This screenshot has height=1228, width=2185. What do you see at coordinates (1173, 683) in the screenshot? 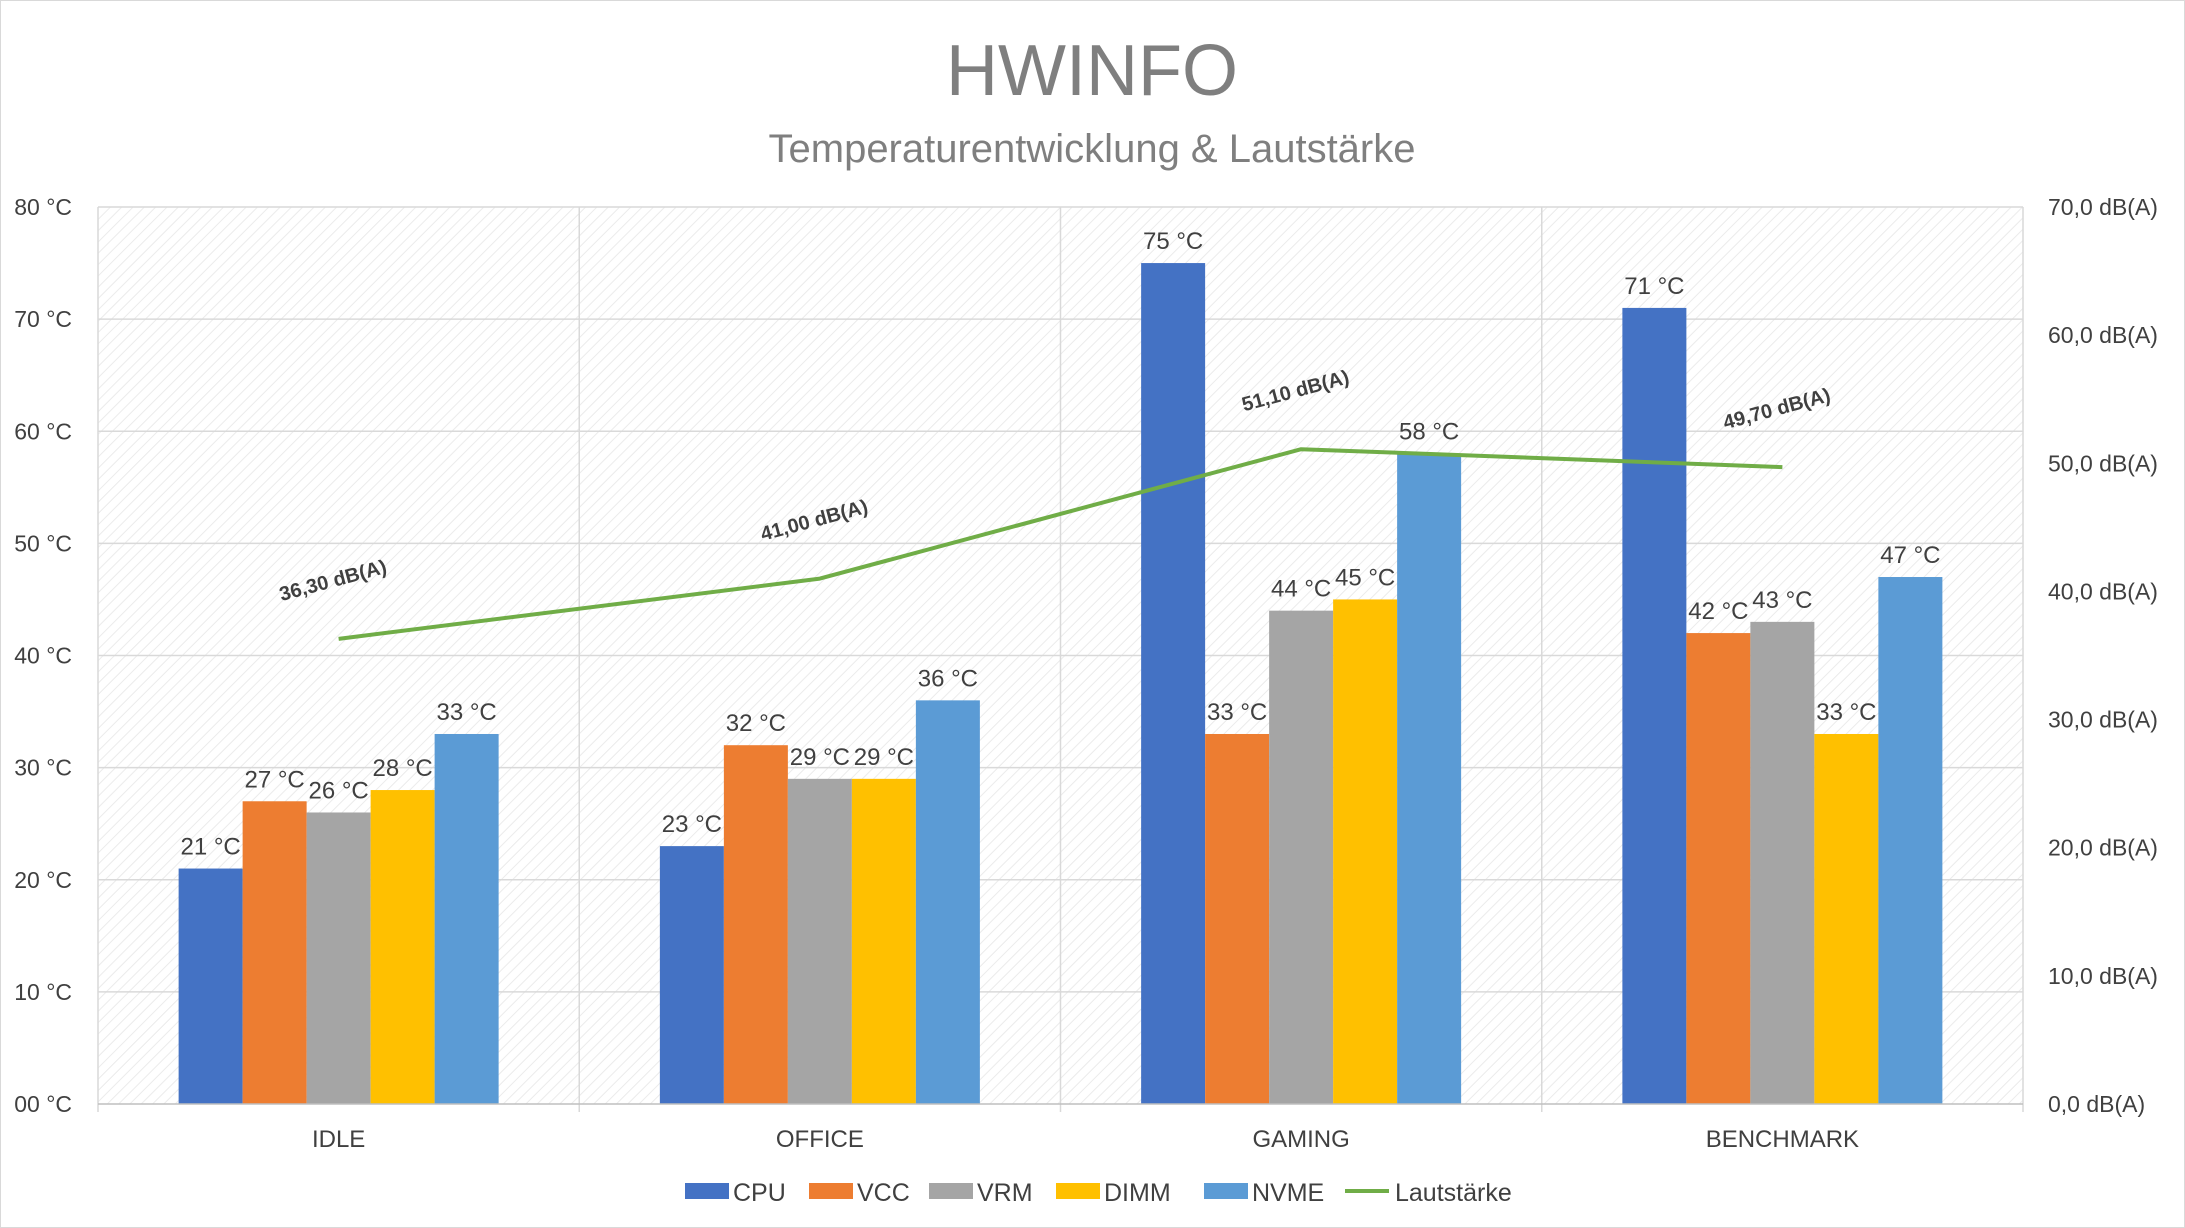
I see `bar-cpu-gaming` at bounding box center [1173, 683].